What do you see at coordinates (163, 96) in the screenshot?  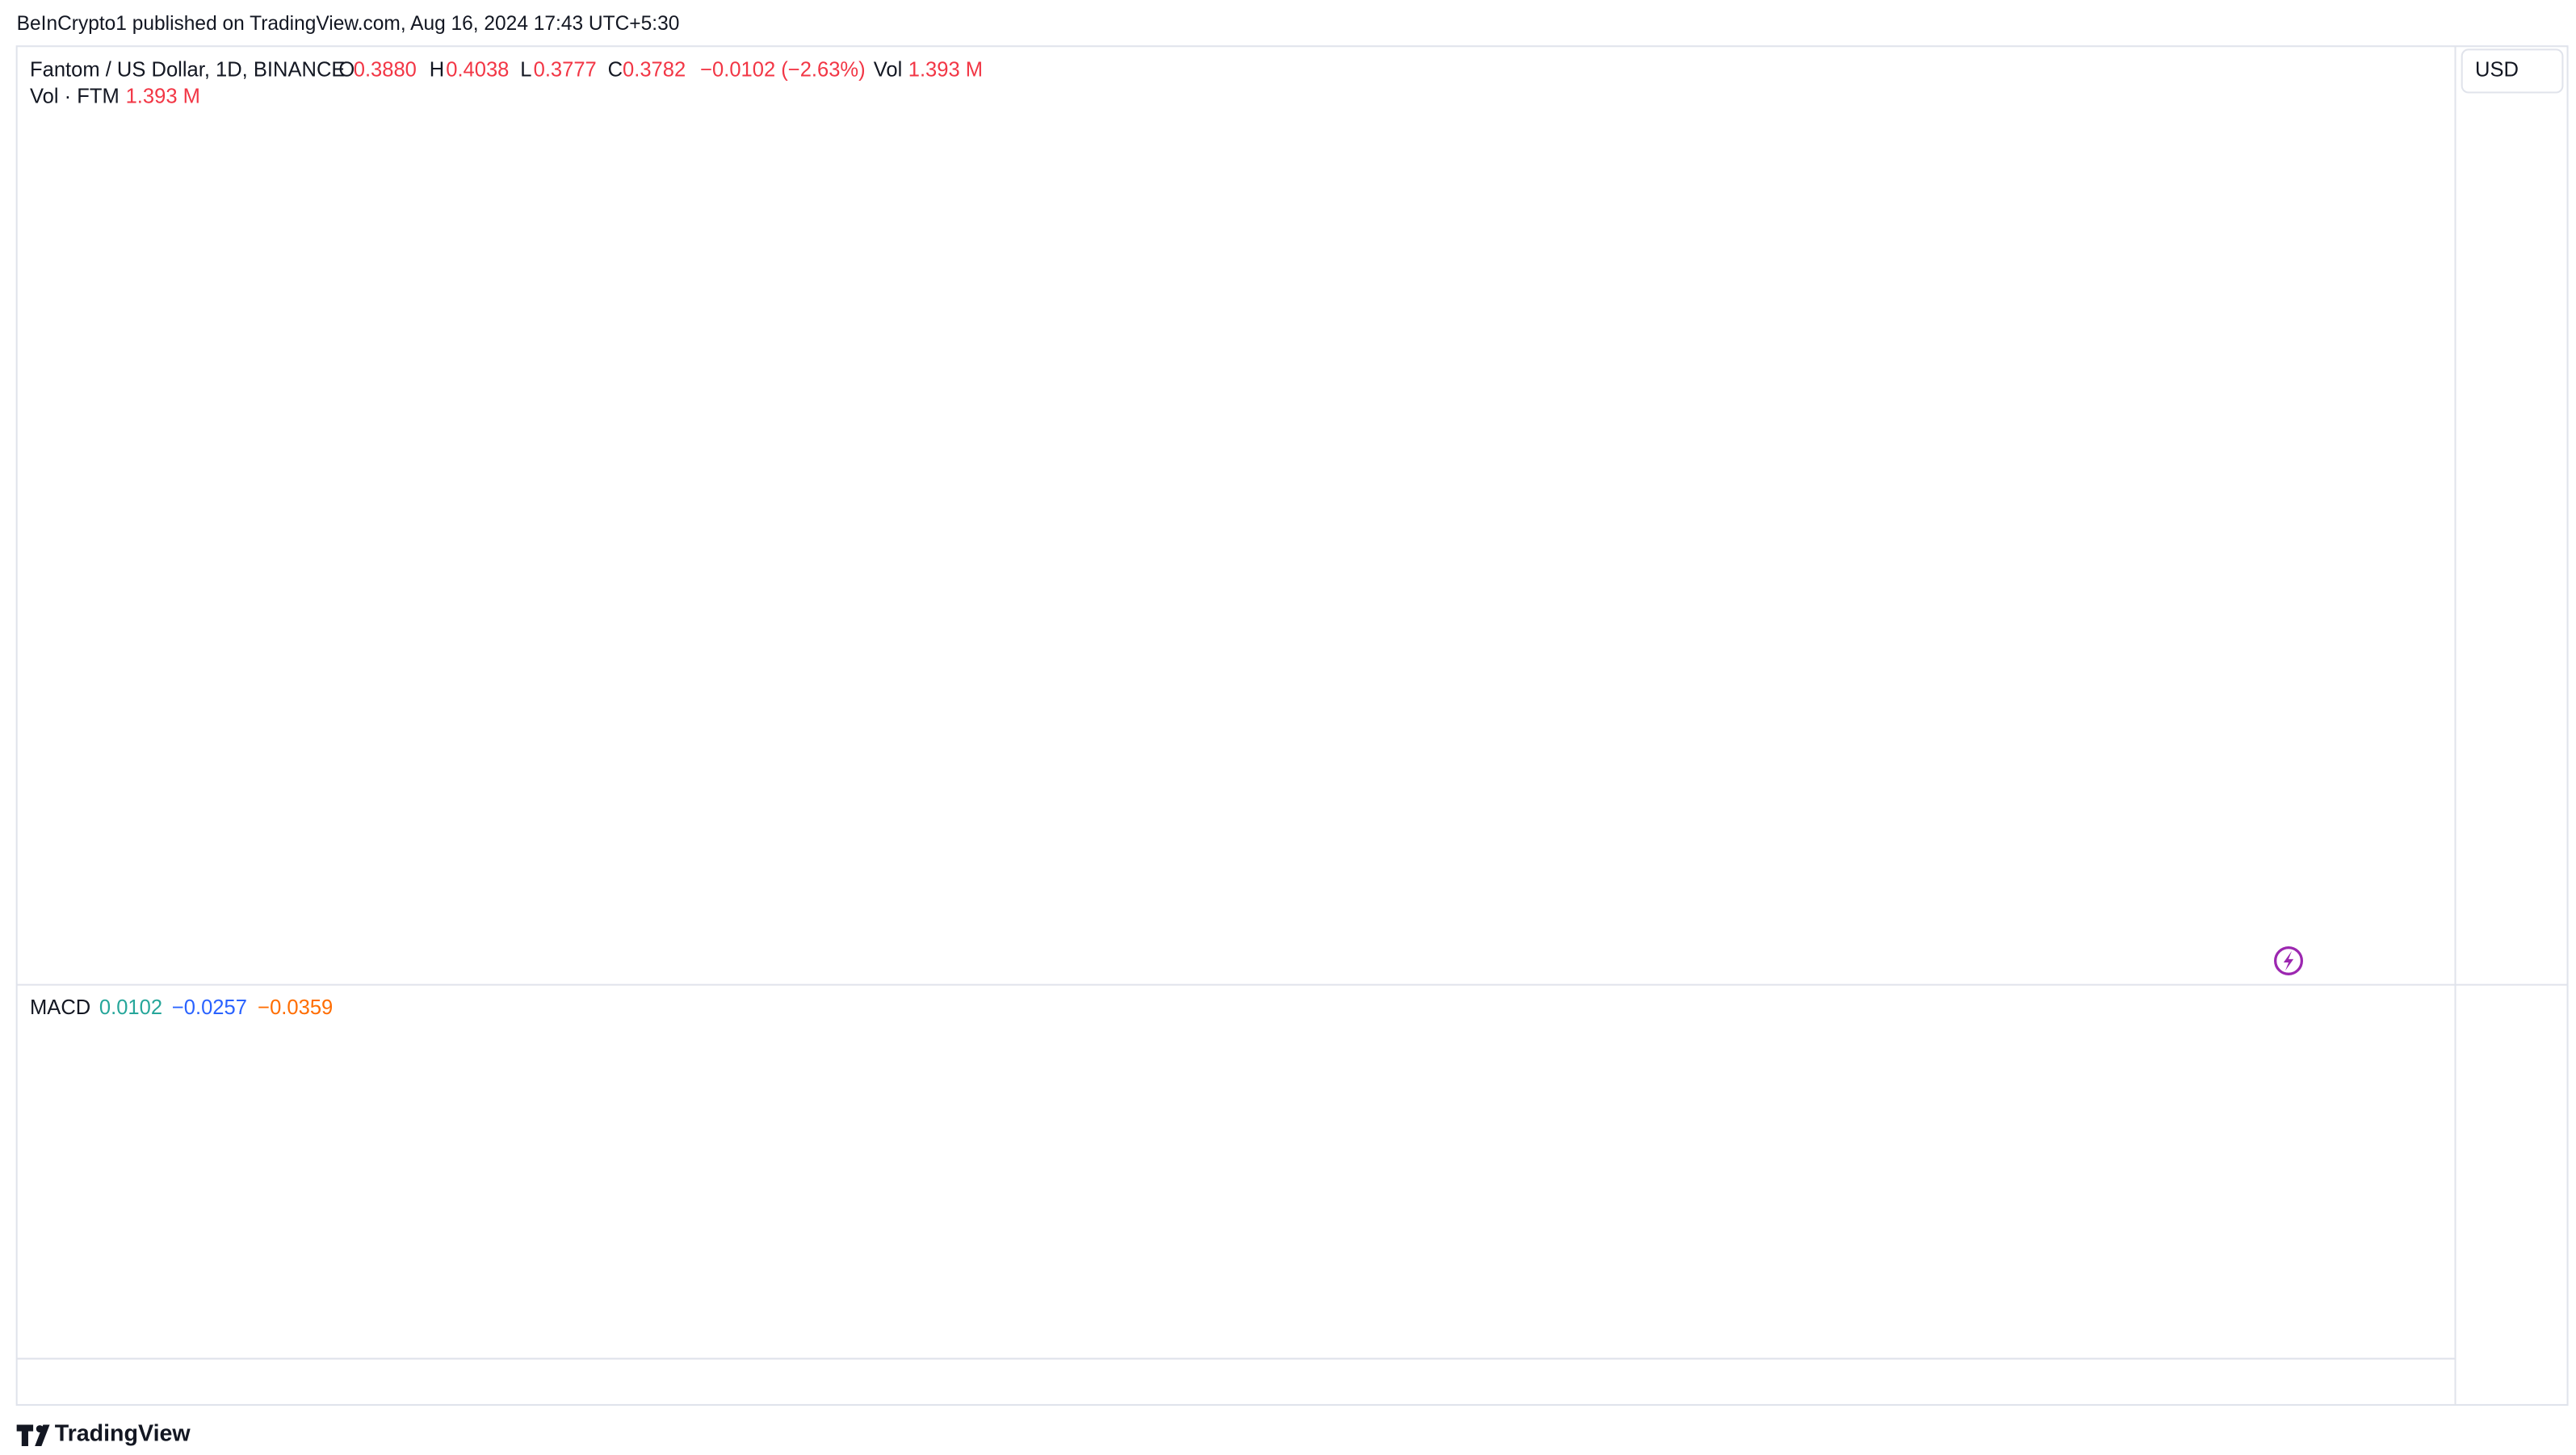 I see `volume-value: 1.393 M` at bounding box center [163, 96].